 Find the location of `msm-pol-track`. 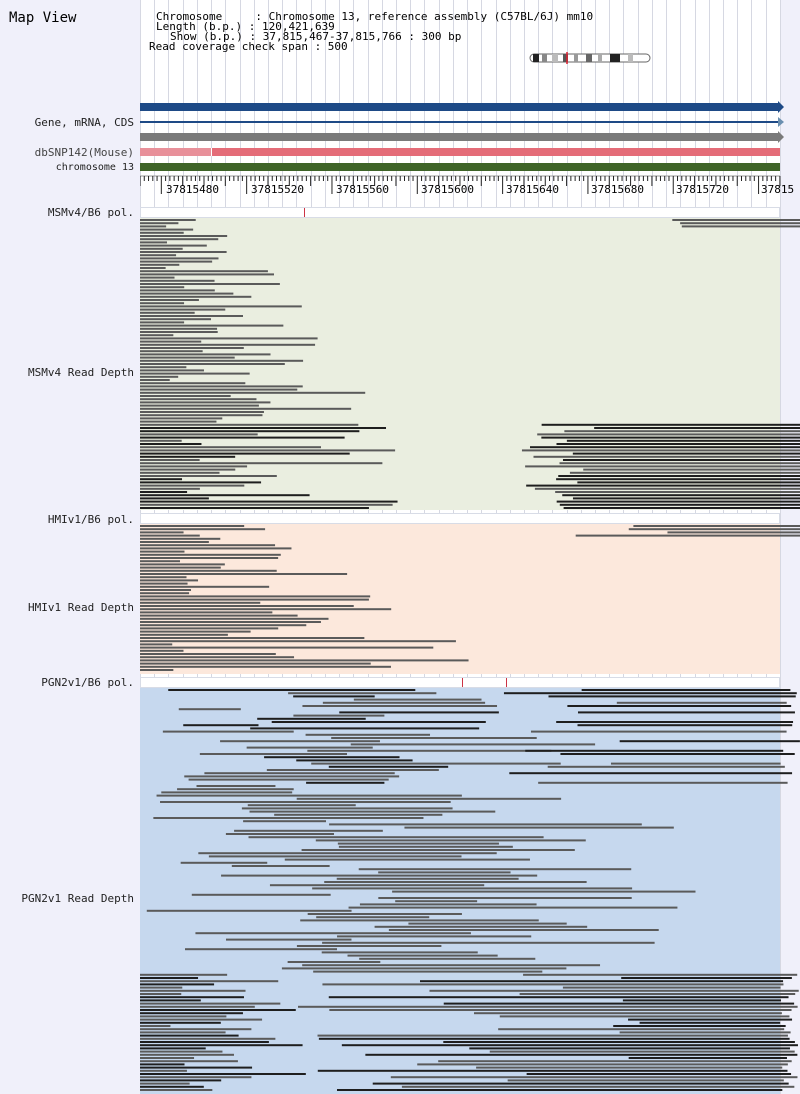

msm-pol-track is located at coordinates (460, 212).